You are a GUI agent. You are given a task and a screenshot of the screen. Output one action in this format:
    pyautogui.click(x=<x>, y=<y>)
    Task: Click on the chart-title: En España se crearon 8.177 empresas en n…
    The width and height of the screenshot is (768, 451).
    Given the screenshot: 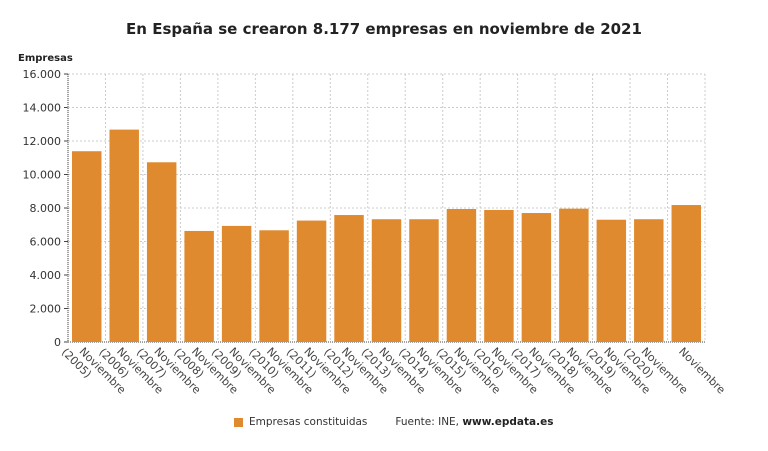 What is the action you would take?
    pyautogui.click(x=384, y=29)
    